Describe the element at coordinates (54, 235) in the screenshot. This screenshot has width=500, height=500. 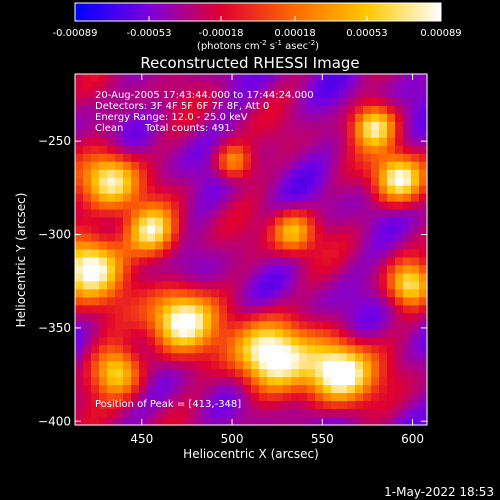
I see `y-tick-label: −300` at that location.